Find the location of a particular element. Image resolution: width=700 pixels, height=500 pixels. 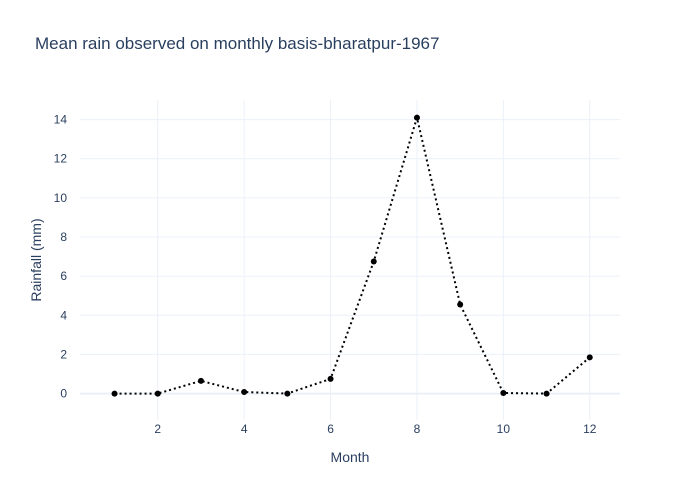

y-axis-ticks: 0 2 4 6 8 10 12 14 is located at coordinates (61, 257).